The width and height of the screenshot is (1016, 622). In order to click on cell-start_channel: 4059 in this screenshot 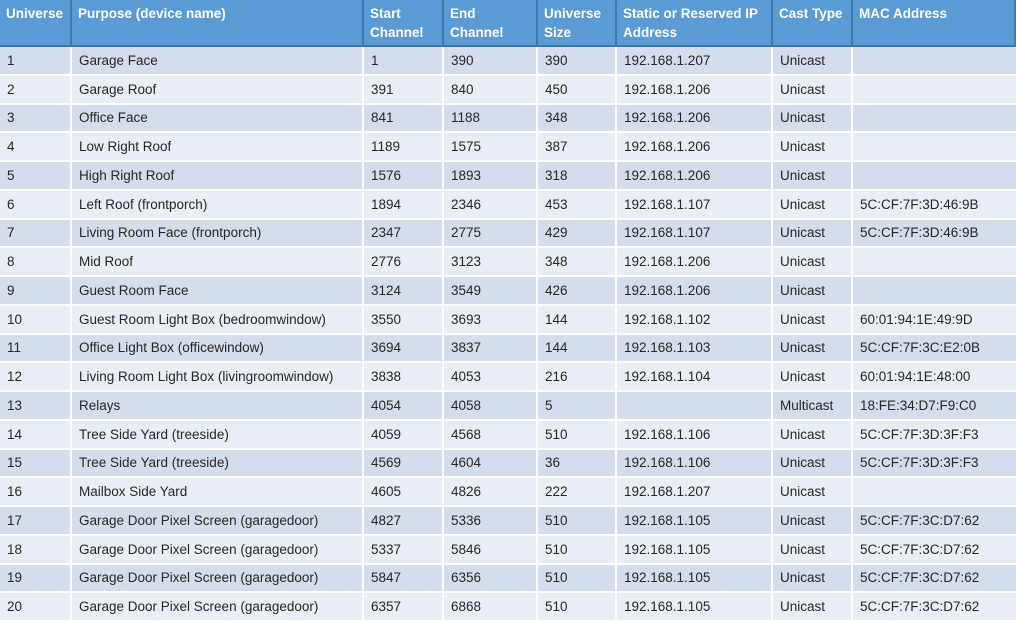, I will do `click(404, 435)`.